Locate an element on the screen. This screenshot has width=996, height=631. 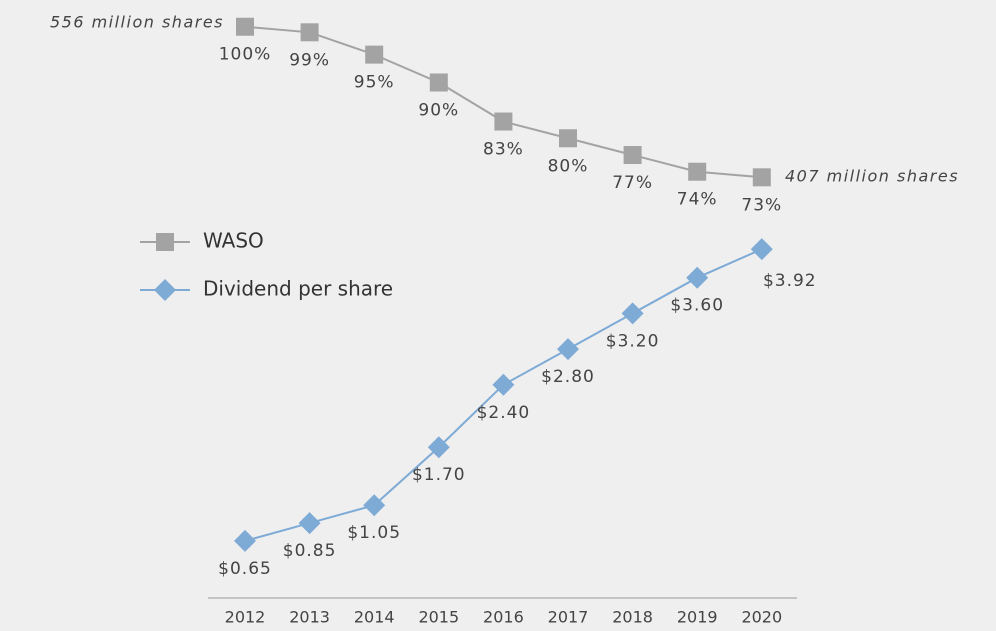
x-tick-label: 2020 is located at coordinates (761, 617).